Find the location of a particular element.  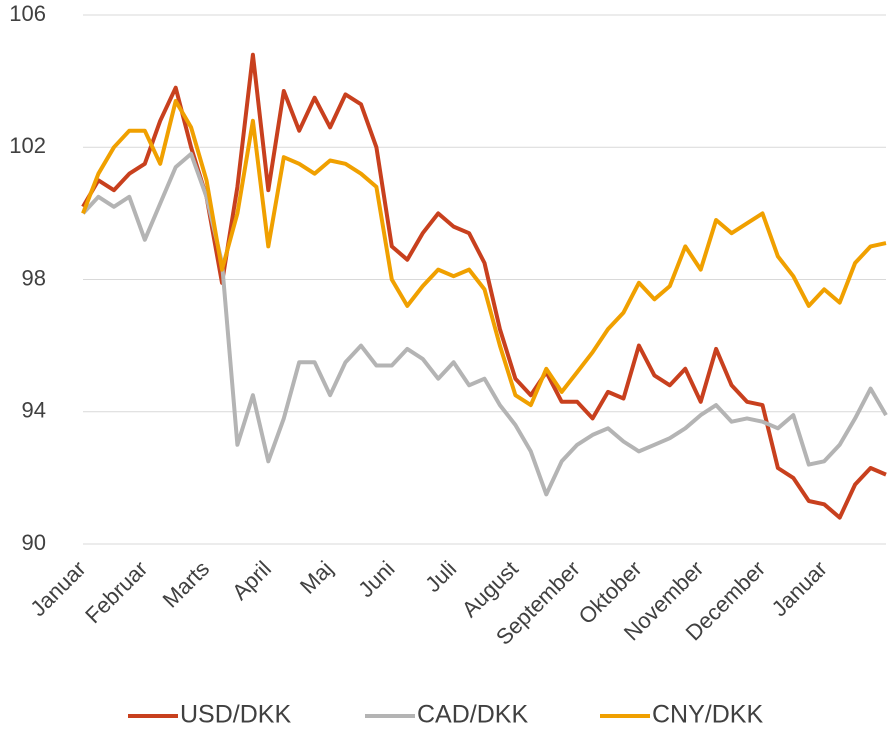

x-tick-label: Maj is located at coordinates (316, 577).